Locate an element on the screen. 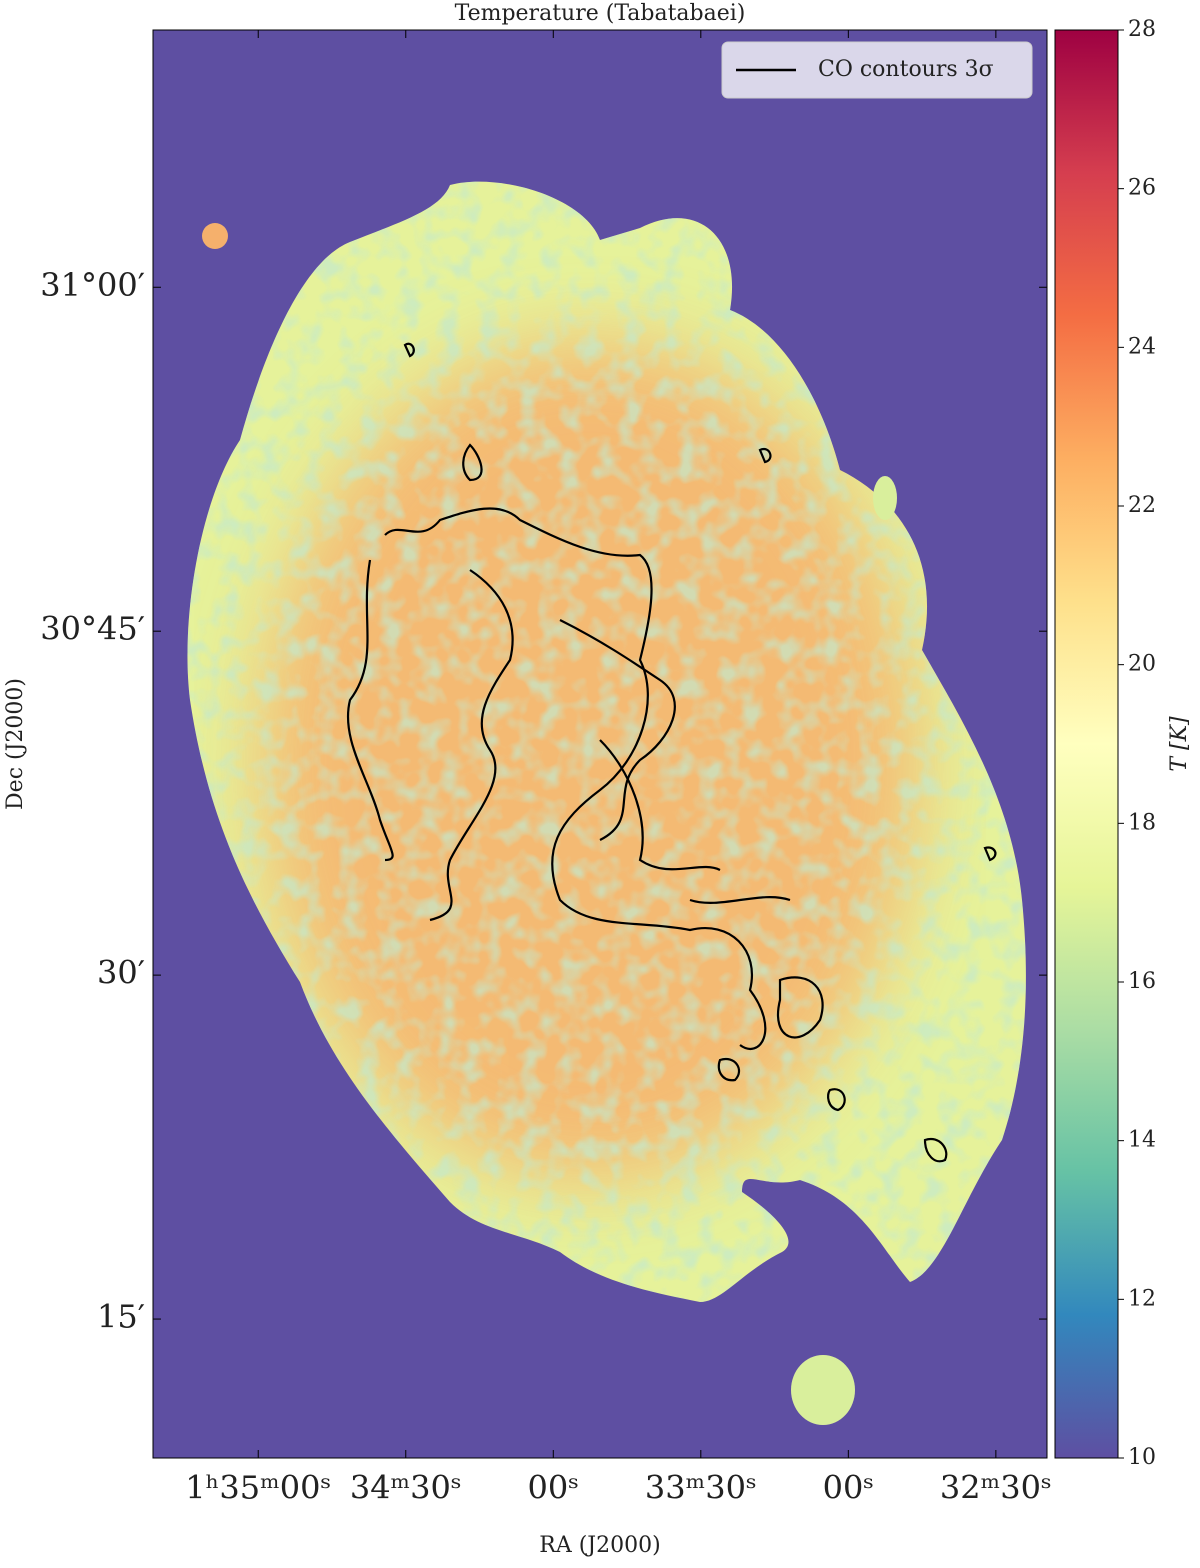 This screenshot has height=1568, width=1200. colorbar-tick-label: 28 is located at coordinates (1142, 29).